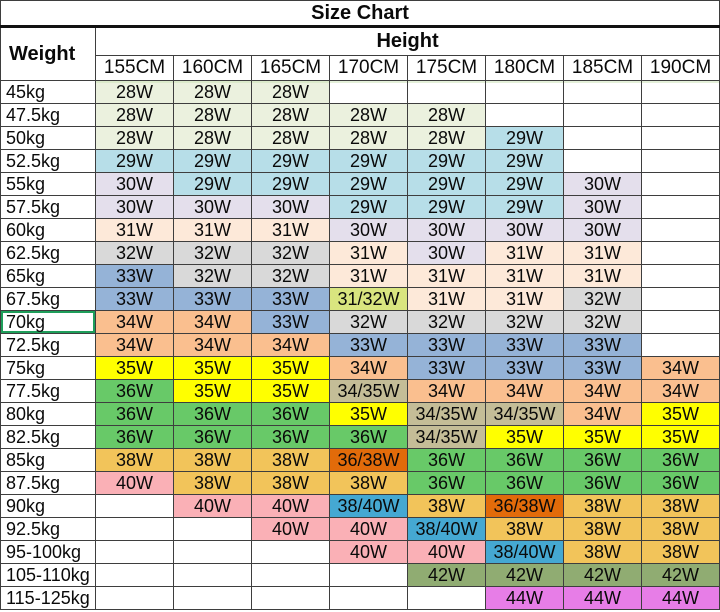 The image size is (720, 612). I want to click on row-label-82.5kg: 82.5kg, so click(48, 437).